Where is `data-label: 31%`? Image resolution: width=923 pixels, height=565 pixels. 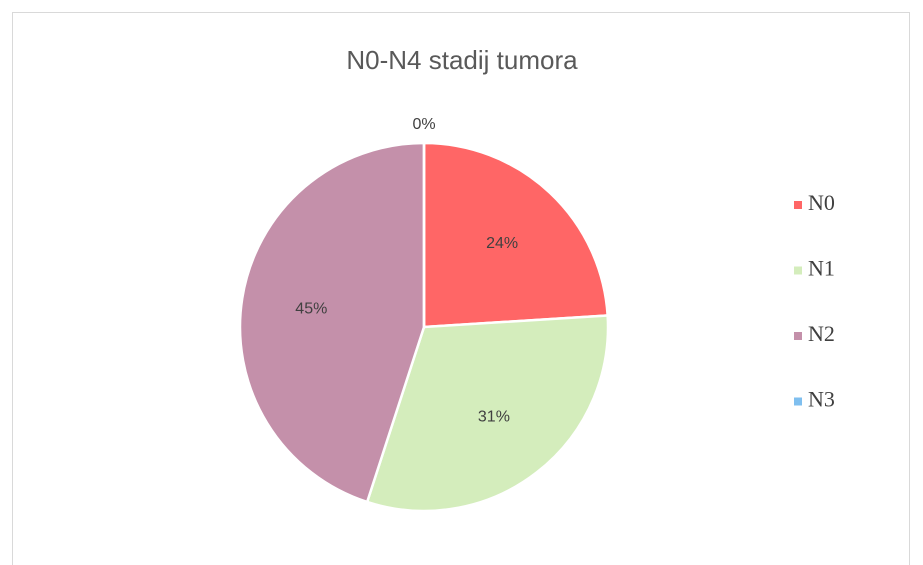
data-label: 31% is located at coordinates (494, 416).